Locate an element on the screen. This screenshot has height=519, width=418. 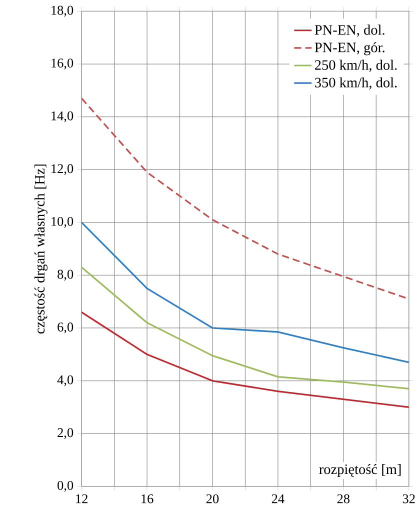
y-axis-title: częstość drgań własnych [Hz] is located at coordinates (41, 249).